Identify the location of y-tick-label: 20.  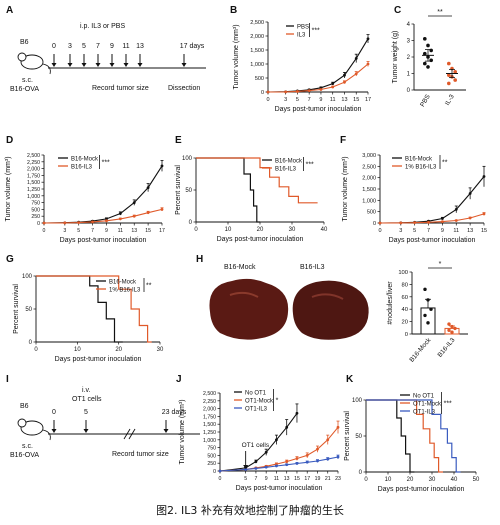
(405, 323).